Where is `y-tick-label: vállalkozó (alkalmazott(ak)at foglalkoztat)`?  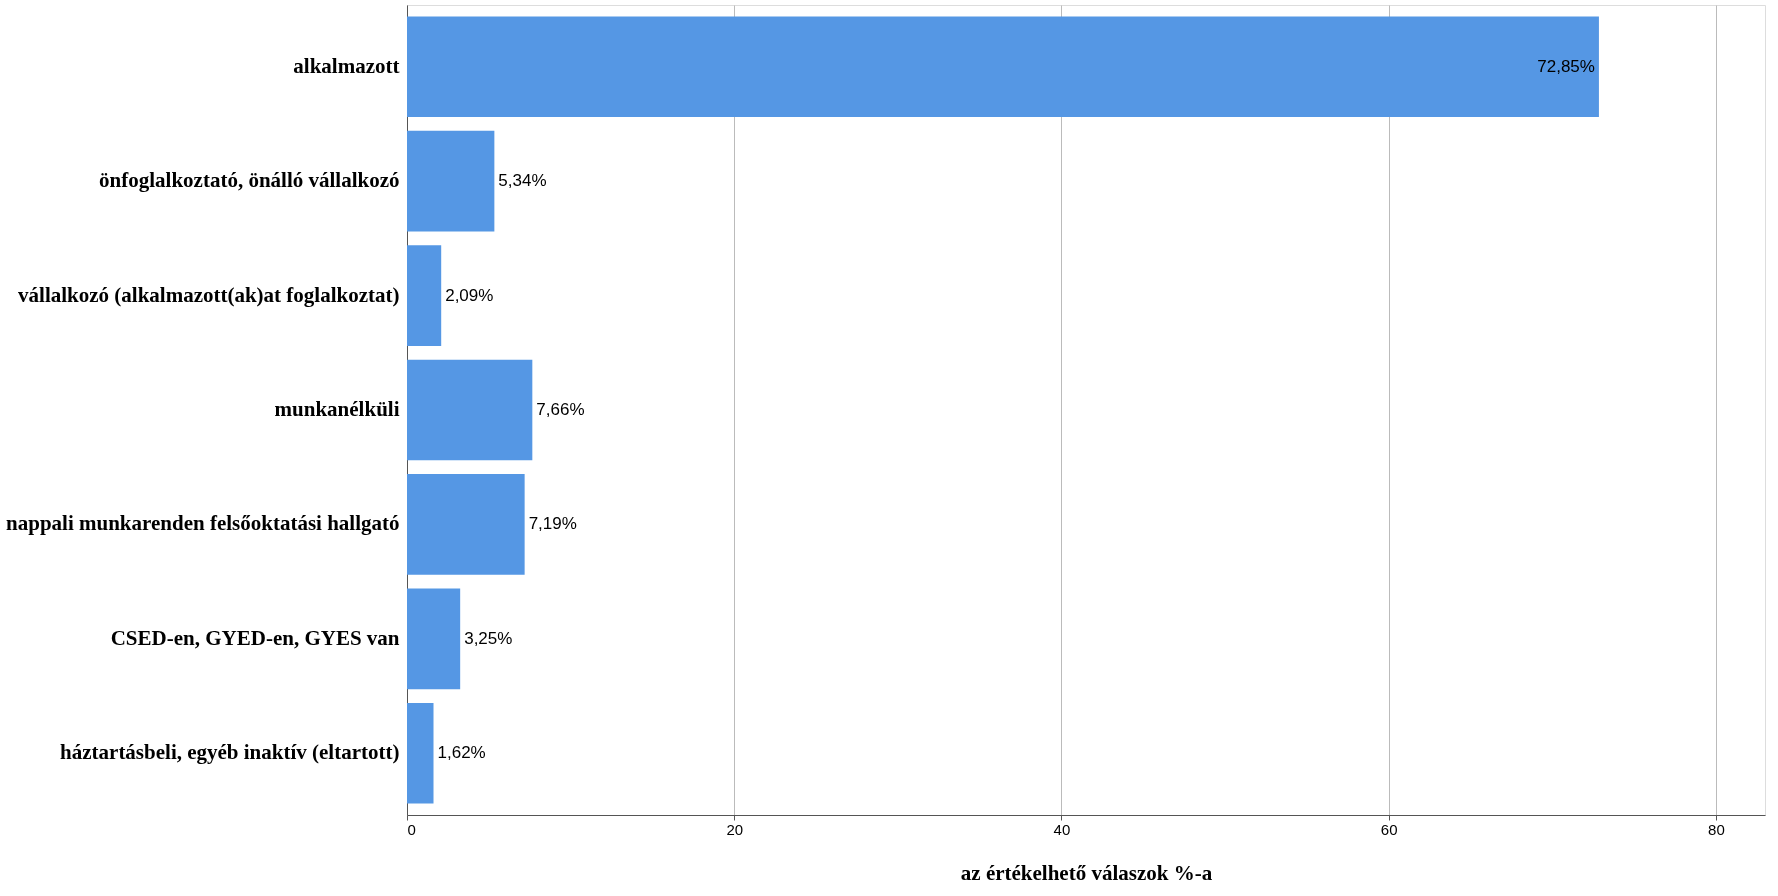
y-tick-label: vállalkozó (alkalmazott(ak)at foglalkoztat) is located at coordinates (209, 294).